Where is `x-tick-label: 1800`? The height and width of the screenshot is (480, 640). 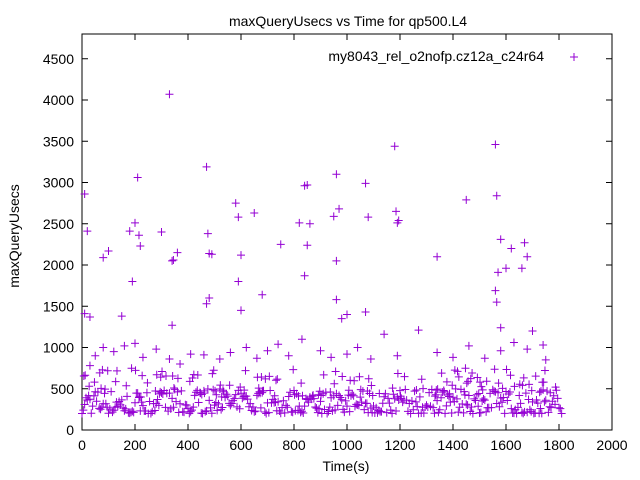 x-tick-label: 1800 is located at coordinates (558, 445).